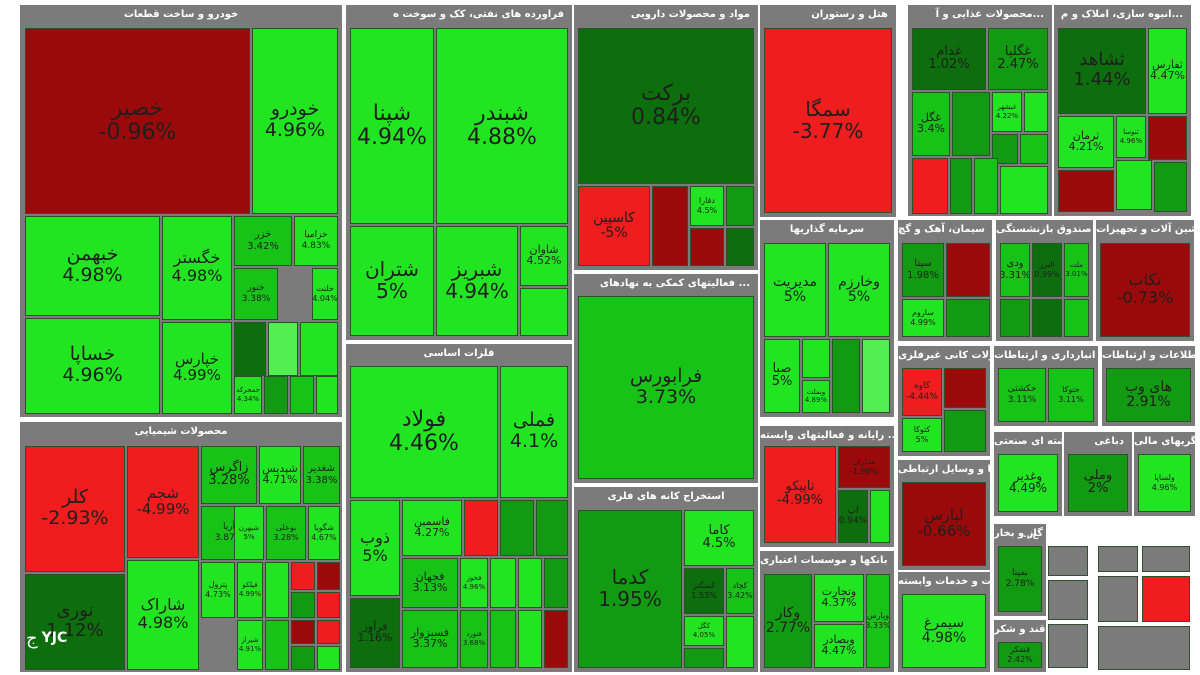 This screenshot has height=675, width=1200. I want to click on stock-change: 1.02%, so click(949, 65).